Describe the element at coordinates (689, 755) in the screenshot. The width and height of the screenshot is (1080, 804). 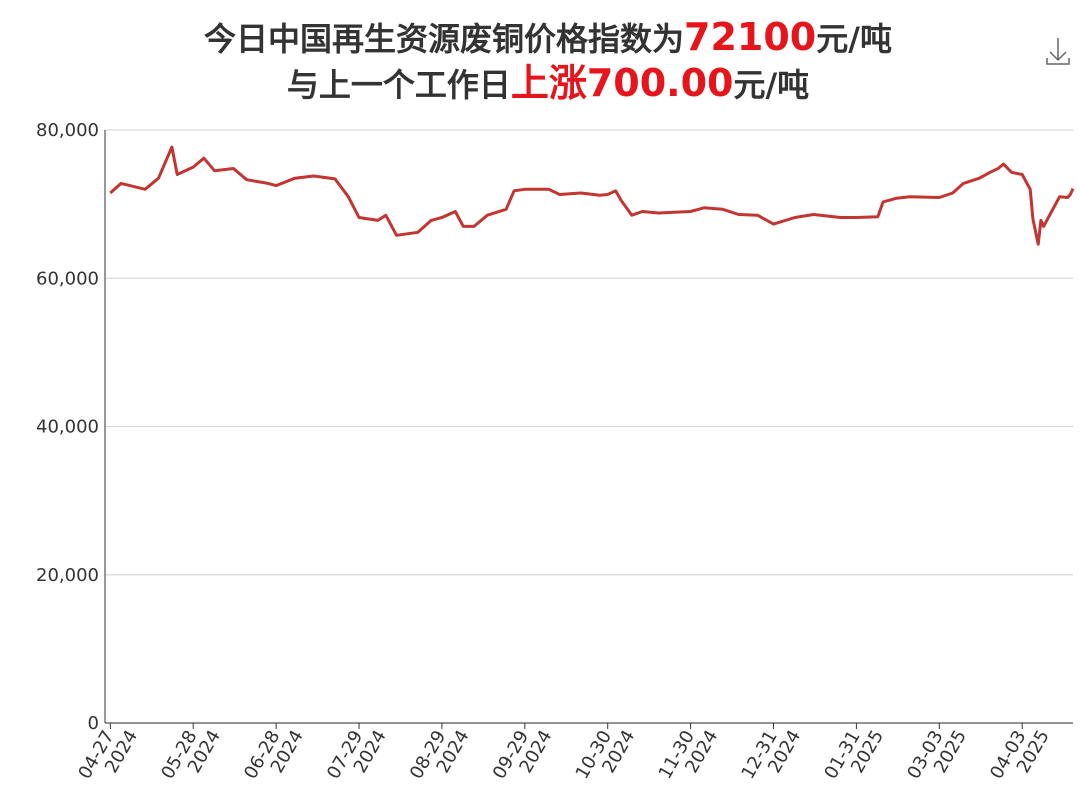
I see `x-tick-label: 11-302024` at that location.